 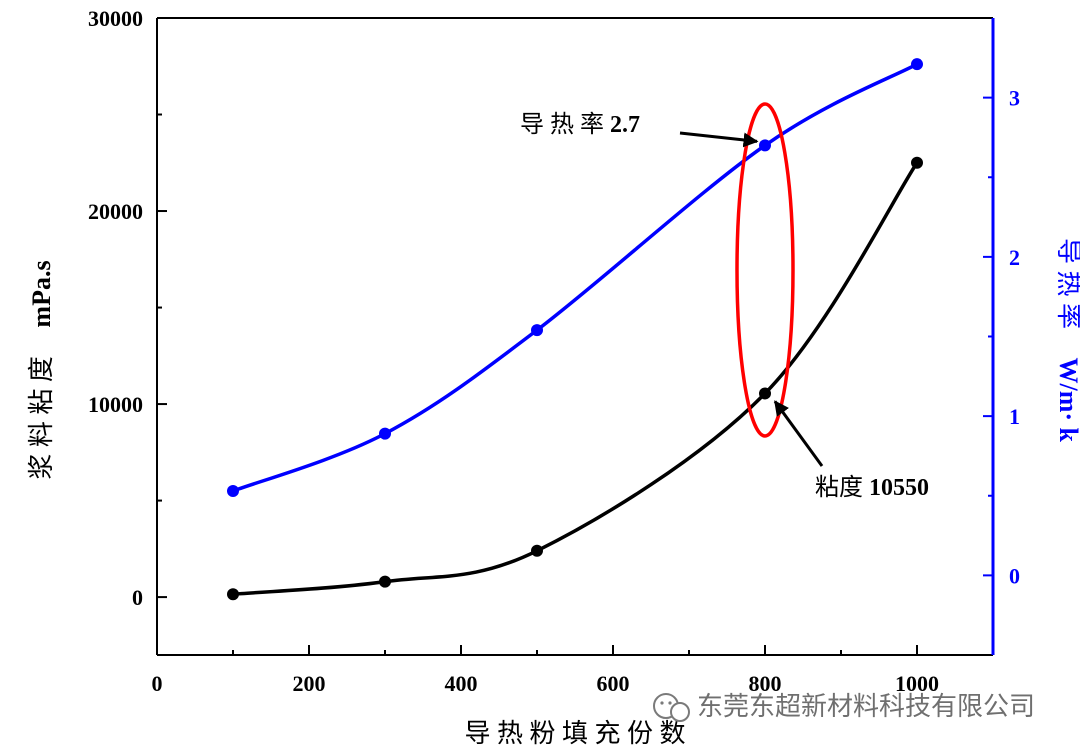 What do you see at coordinates (1014, 98) in the screenshot?
I see `right-y-tick-label: 3` at bounding box center [1014, 98].